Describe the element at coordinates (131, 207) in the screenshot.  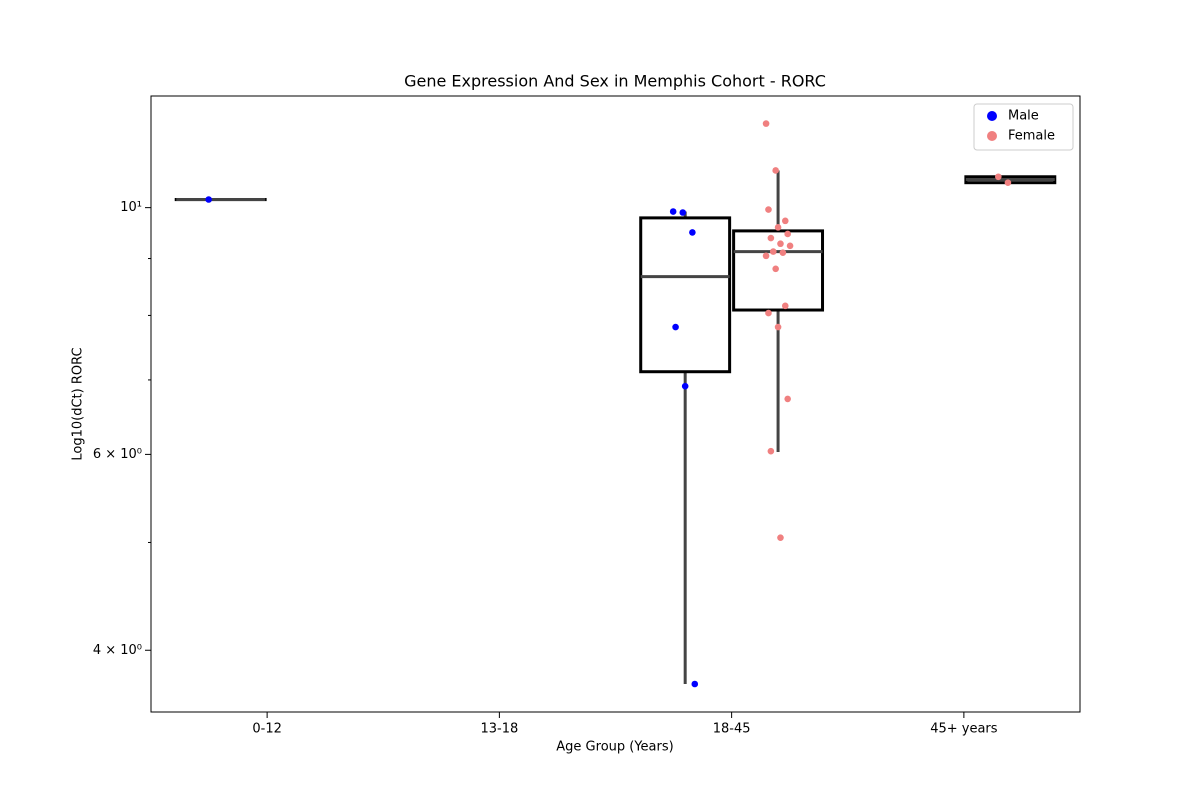
I see `y-tick-label: 10¹` at that location.